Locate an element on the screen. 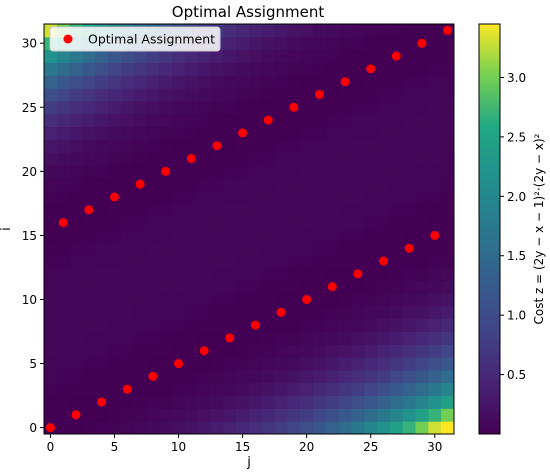 Image resolution: width=550 pixels, height=473 pixels. chart-title: Optimal Assignment is located at coordinates (248, 12).